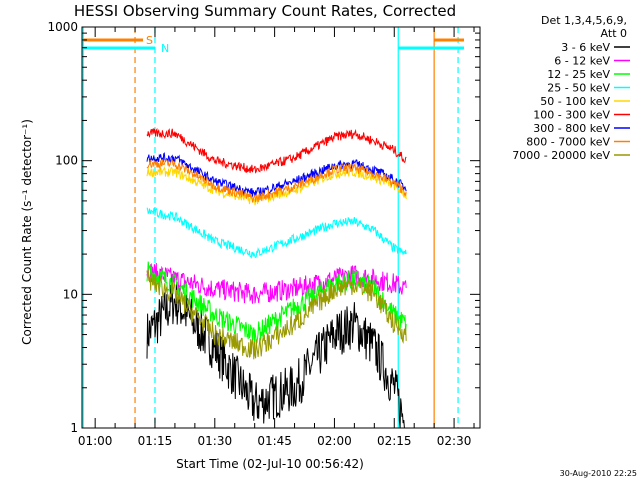 The width and height of the screenshot is (640, 480). What do you see at coordinates (66, 161) in the screenshot?
I see `y-tick-label: 100` at bounding box center [66, 161].